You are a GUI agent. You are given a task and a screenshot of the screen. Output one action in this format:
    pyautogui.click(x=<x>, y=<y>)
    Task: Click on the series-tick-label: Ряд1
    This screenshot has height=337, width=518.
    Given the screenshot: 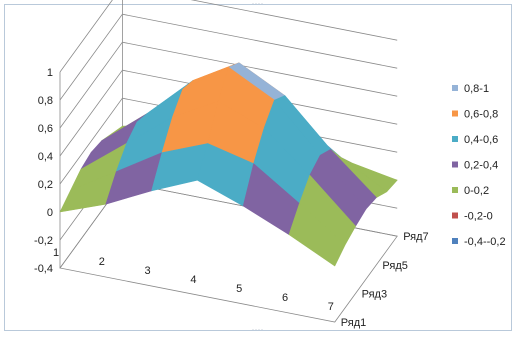 What is the action you would take?
    pyautogui.click(x=353, y=323)
    